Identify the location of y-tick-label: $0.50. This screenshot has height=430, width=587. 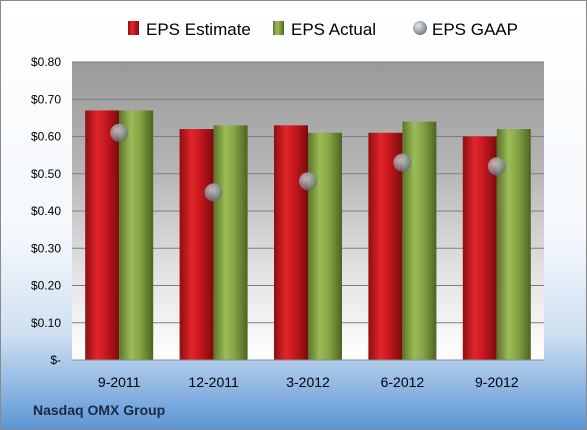
(46, 174).